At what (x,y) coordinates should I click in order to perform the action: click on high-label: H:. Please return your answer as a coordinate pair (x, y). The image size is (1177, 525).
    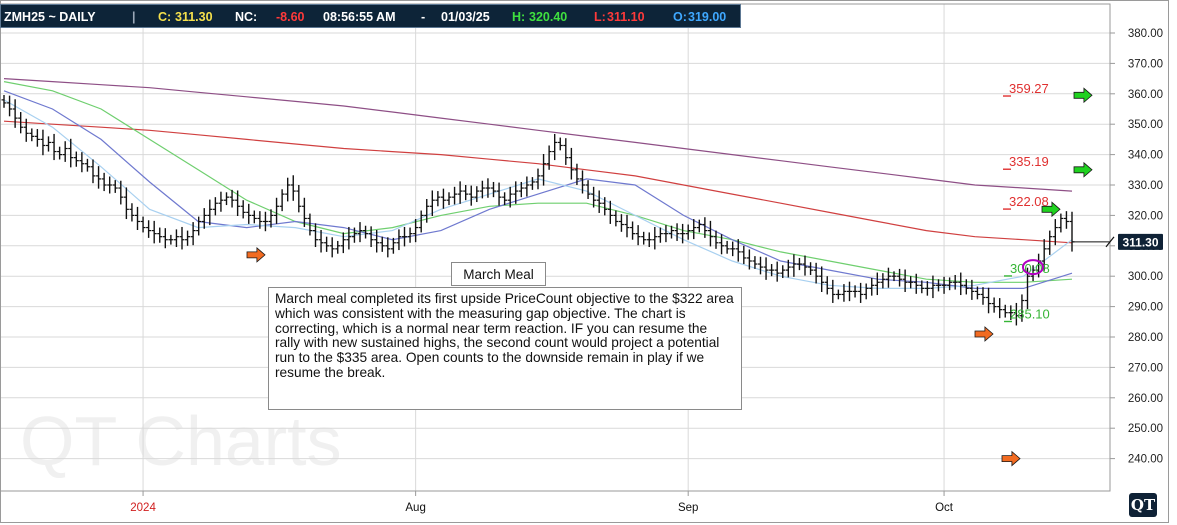
    Looking at the image, I should click on (519, 17).